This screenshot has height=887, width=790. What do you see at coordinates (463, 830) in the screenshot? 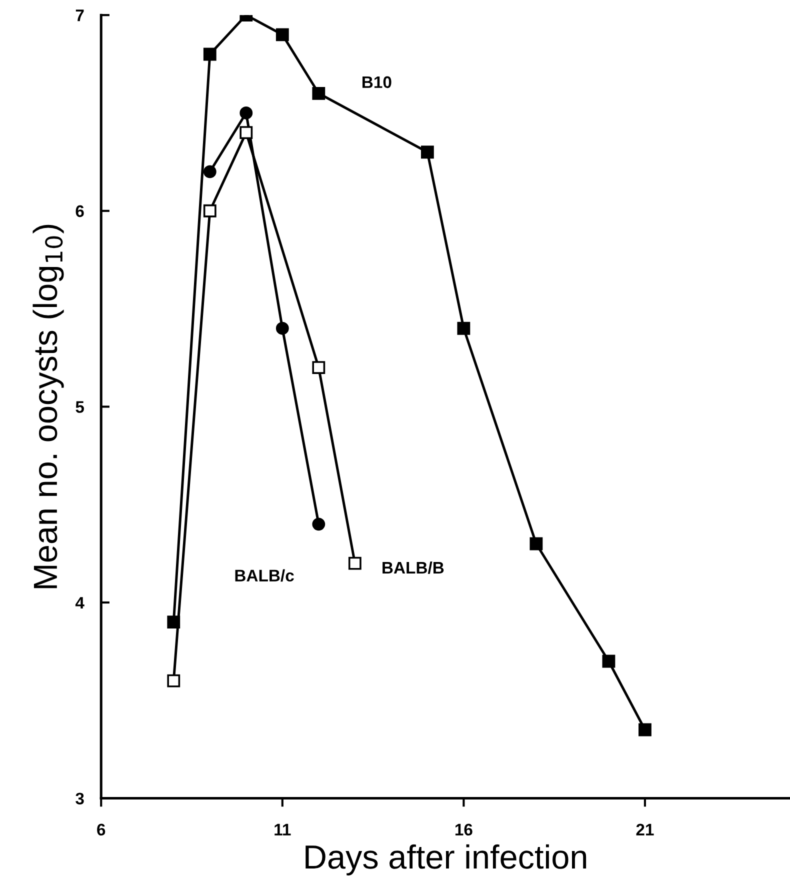
I see `x-tick-label: 16` at bounding box center [463, 830].